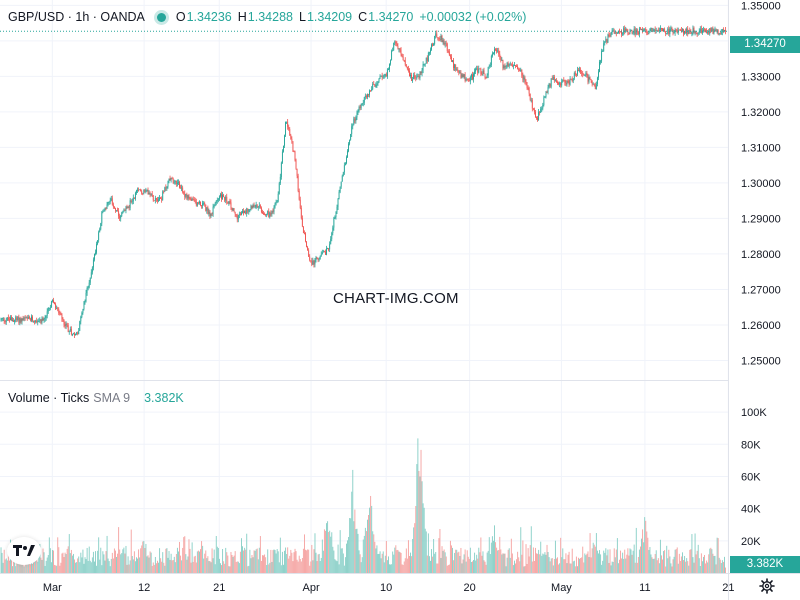 The width and height of the screenshot is (800, 600). Describe the element at coordinates (754, 477) in the screenshot. I see `volume-axis-labels: 20K 40K 60K 80K 100K` at that location.